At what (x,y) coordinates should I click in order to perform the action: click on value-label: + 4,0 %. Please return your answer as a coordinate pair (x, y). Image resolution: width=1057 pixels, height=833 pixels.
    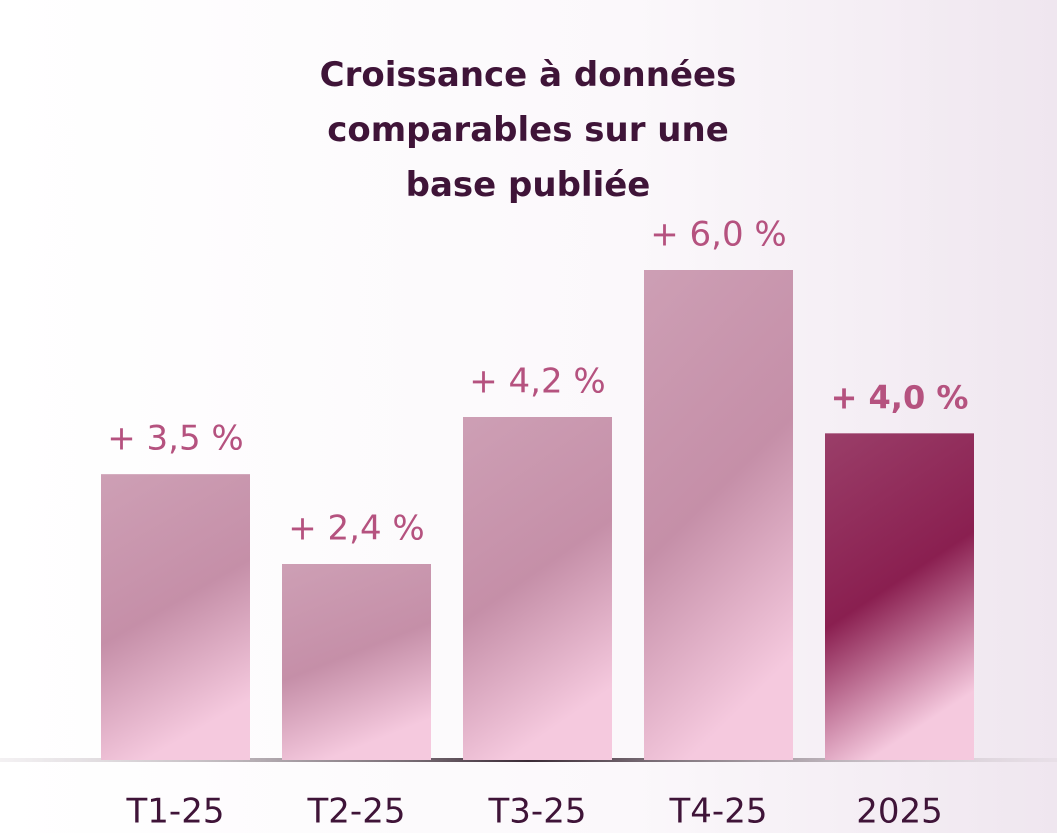
    Looking at the image, I should click on (900, 397).